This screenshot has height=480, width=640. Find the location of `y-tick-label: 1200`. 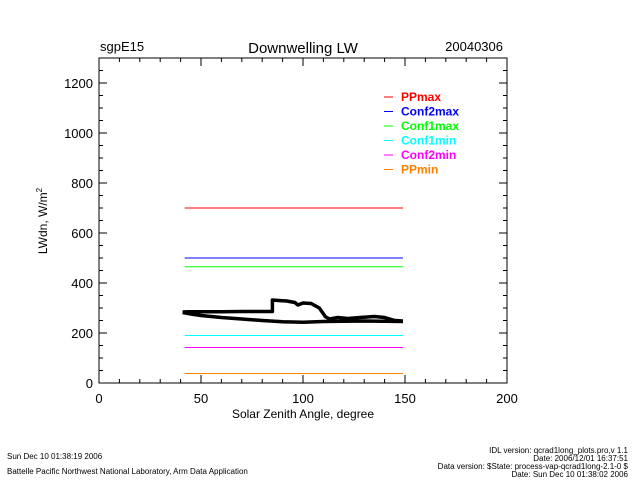

y-tick-label: 1200 is located at coordinates (78, 83).